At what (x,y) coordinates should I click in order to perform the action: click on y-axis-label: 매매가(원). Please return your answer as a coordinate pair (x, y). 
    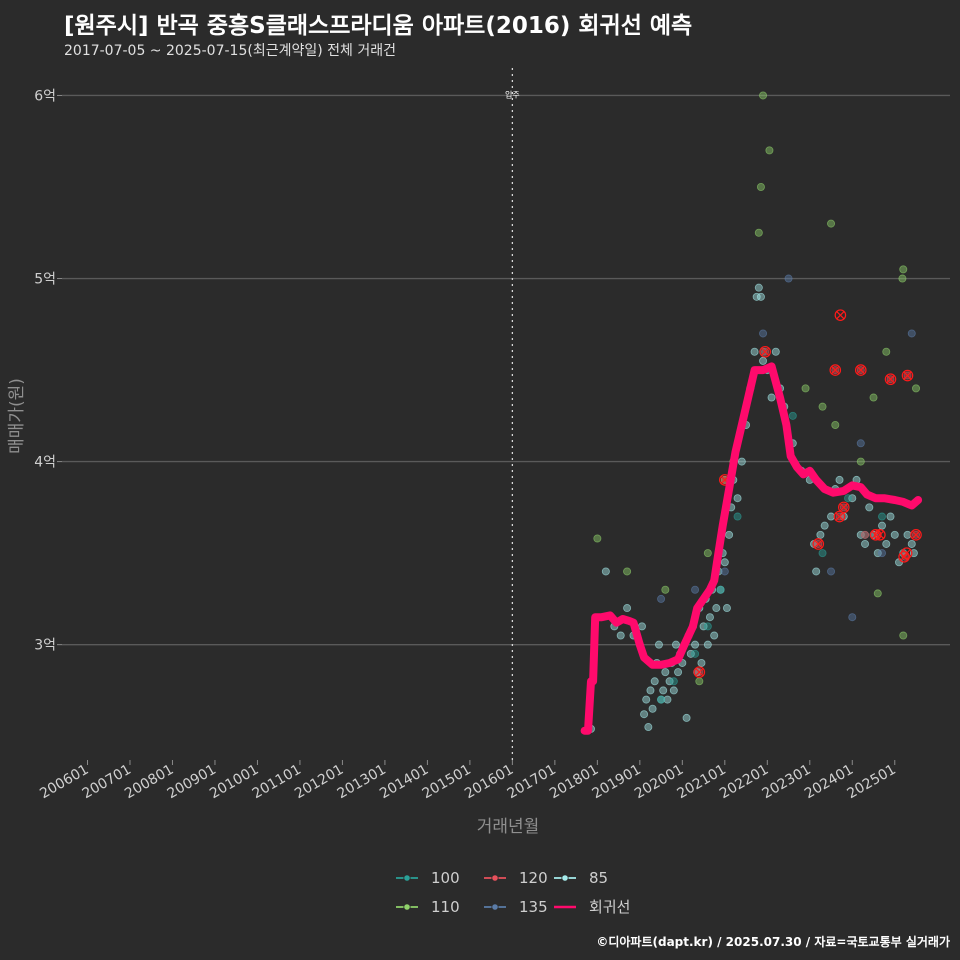
    Looking at the image, I should click on (17, 416).